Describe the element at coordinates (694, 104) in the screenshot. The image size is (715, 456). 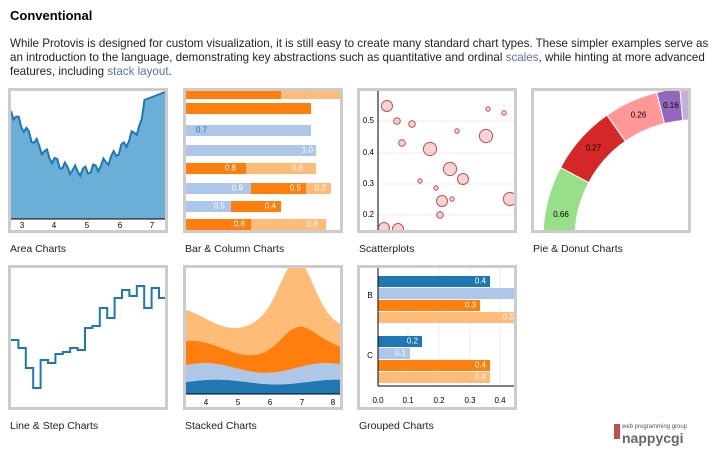
I see `slice` at that location.